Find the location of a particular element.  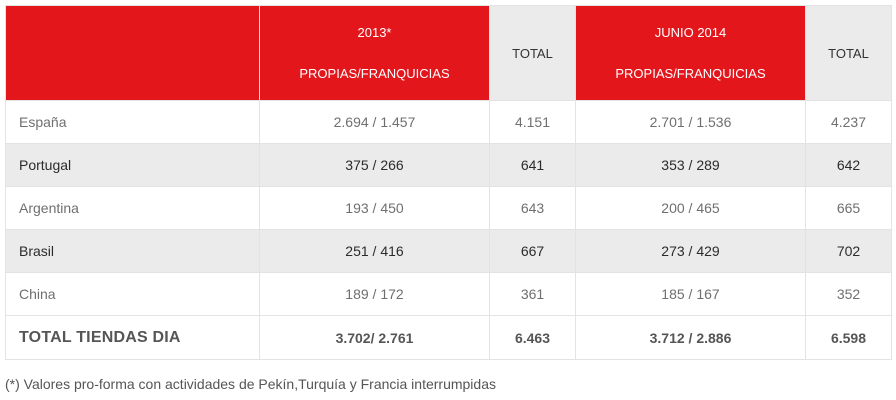

table-row-brasil: Brasil 251 / 416 667 273 / 429 702 is located at coordinates (448, 251).